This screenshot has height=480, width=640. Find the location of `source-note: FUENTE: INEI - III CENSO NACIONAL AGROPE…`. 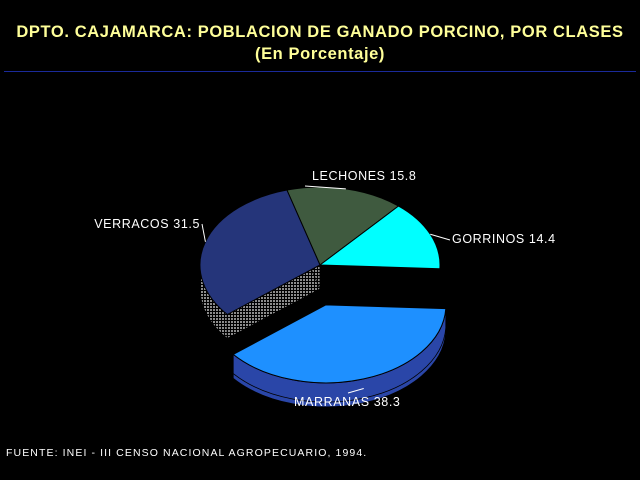

source-note: FUENTE: INEI - III CENSO NACIONAL AGROPE… is located at coordinates (187, 453).